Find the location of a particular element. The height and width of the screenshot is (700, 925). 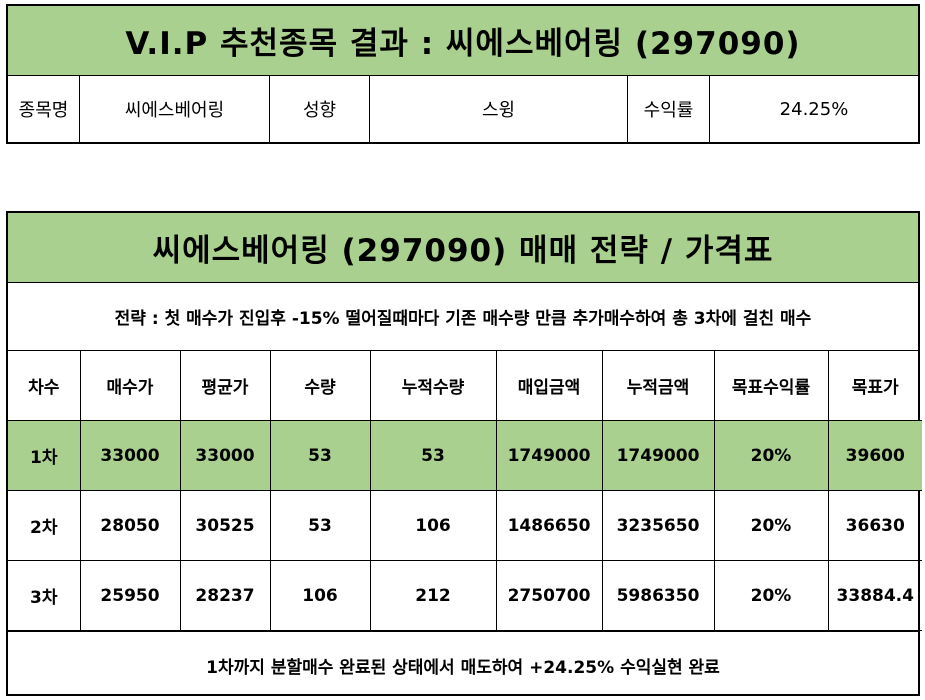

header-buy-price: 매수가 is located at coordinates (130, 386).